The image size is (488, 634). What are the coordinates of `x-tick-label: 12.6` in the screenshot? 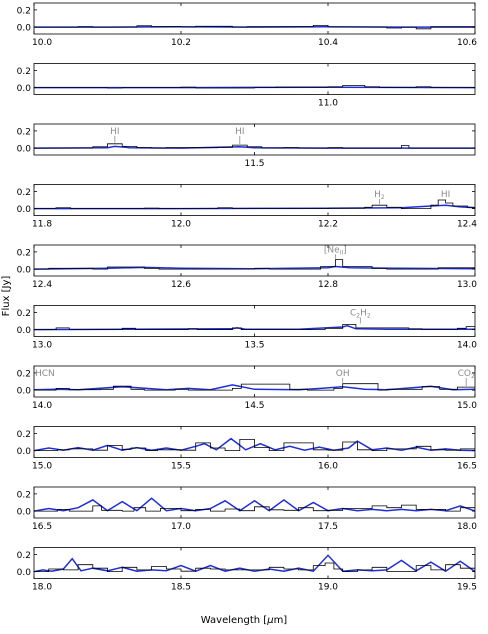 It's located at (181, 285).